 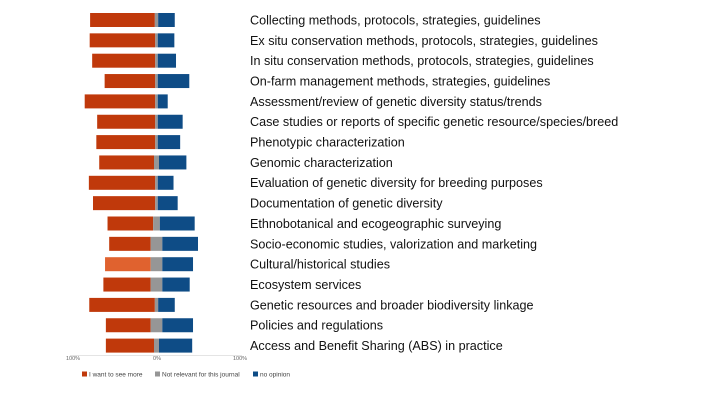 What do you see at coordinates (316, 326) in the screenshot?
I see `category-label: Policies and regulations` at bounding box center [316, 326].